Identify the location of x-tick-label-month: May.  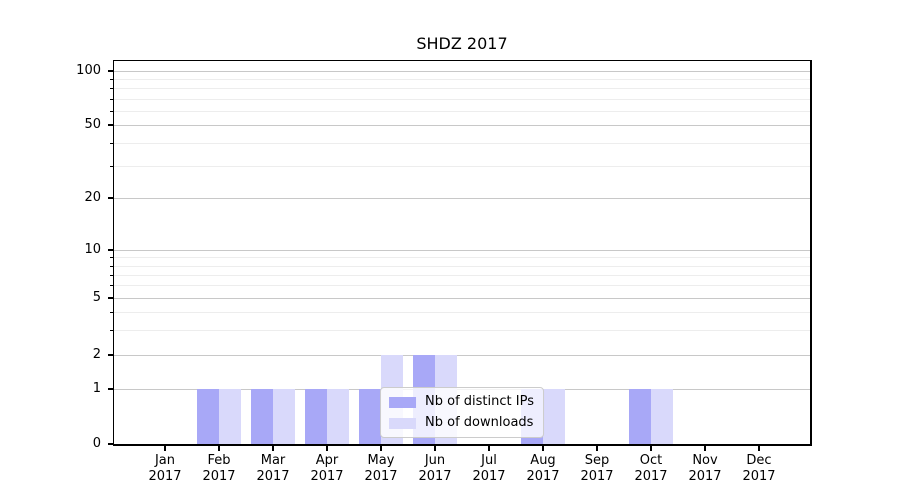
(381, 460).